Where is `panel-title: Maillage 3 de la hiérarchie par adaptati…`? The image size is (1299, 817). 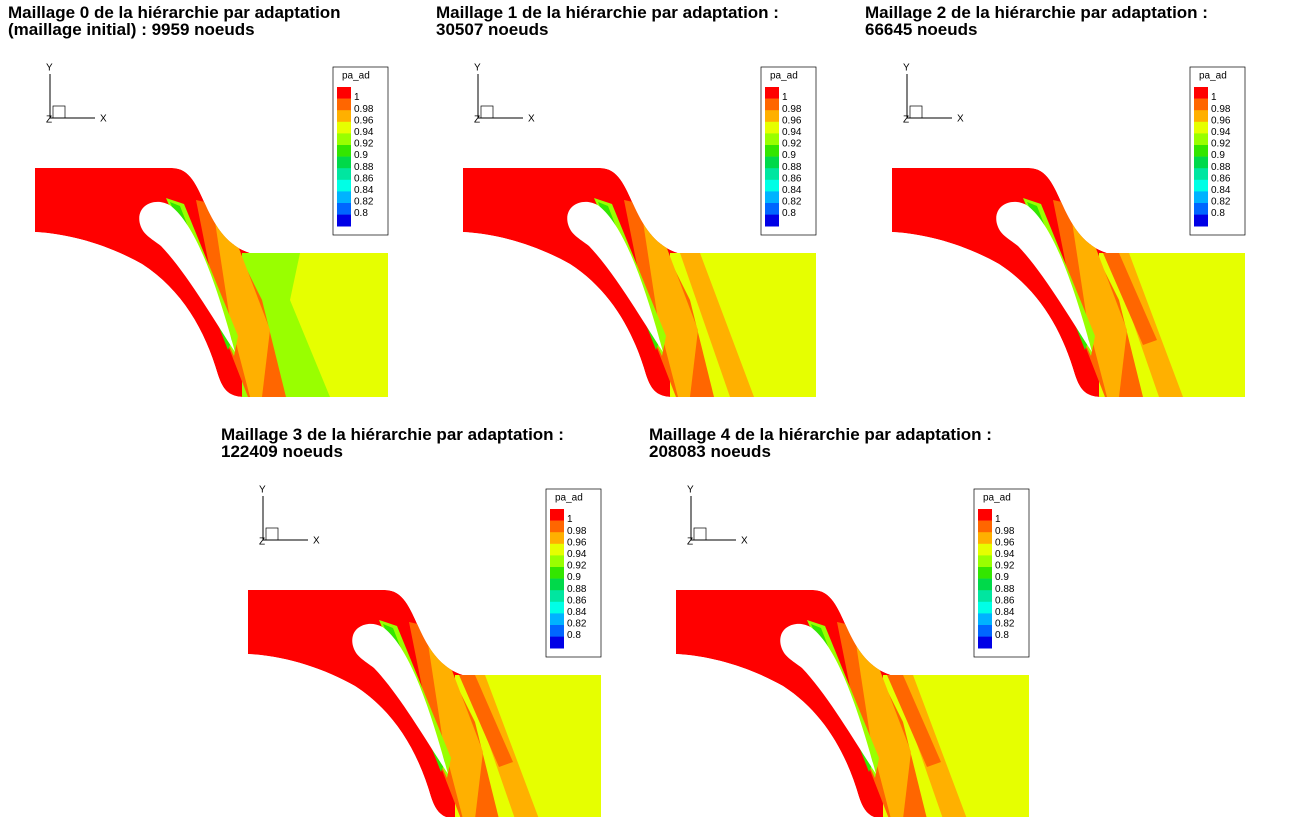
panel-title: Maillage 3 de la hiérarchie par adaptati… is located at coordinates (392, 434).